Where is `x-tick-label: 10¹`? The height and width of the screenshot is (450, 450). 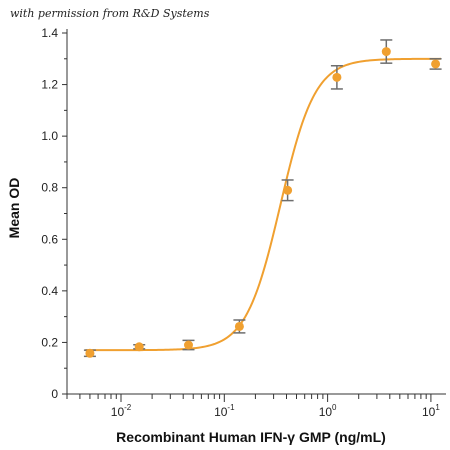 x-tick-label: 10¹ is located at coordinates (431, 411).